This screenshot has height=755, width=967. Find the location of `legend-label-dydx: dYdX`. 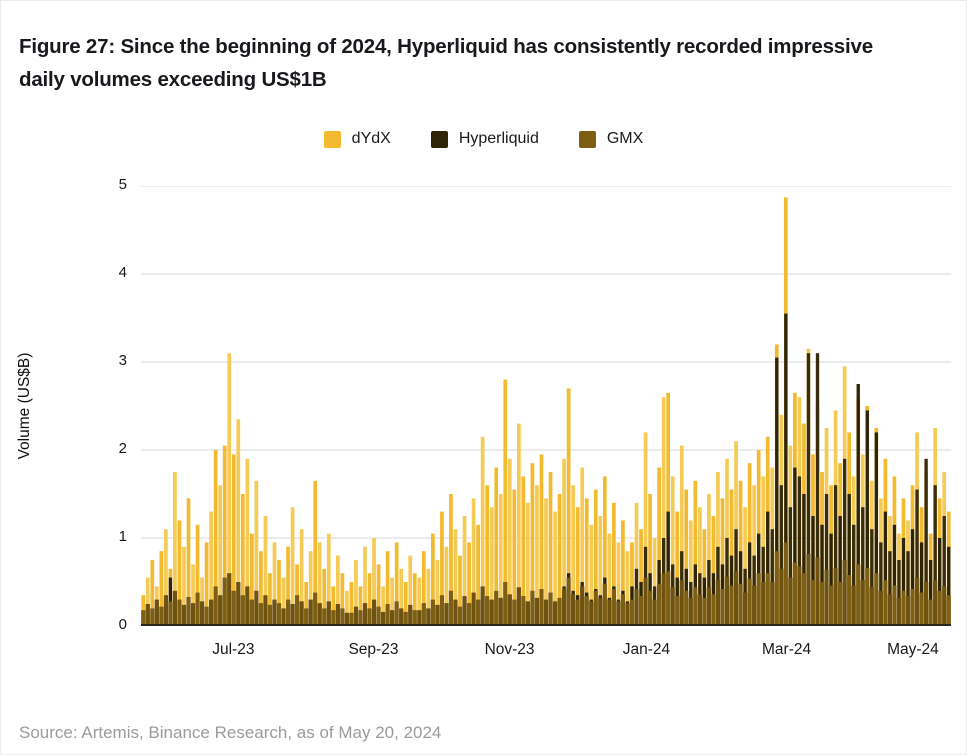

legend-label-dydx: dYdX is located at coordinates (371, 138).